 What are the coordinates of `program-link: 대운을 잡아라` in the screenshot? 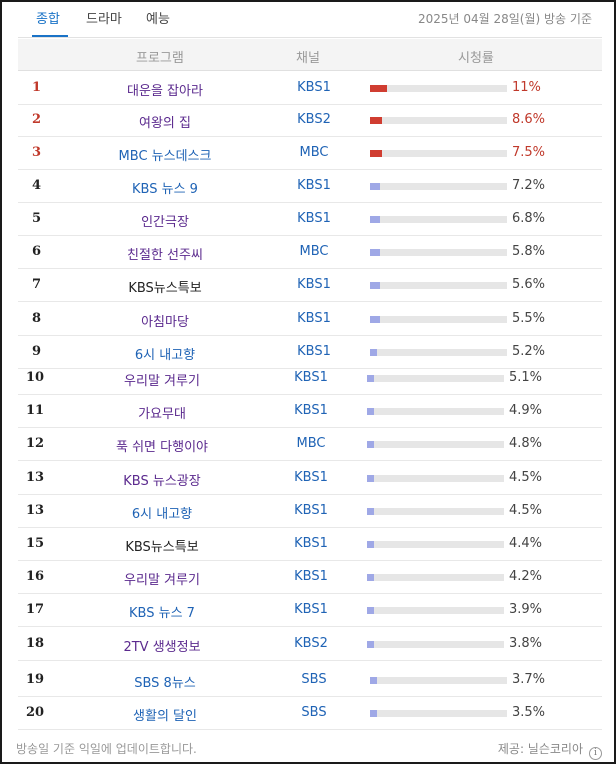 It's located at (165, 91).